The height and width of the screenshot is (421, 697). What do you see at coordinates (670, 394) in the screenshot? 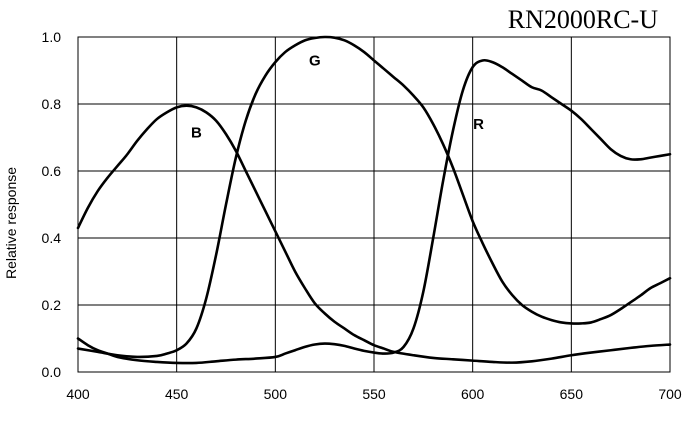
I see `x-tick-label: 700` at bounding box center [670, 394].